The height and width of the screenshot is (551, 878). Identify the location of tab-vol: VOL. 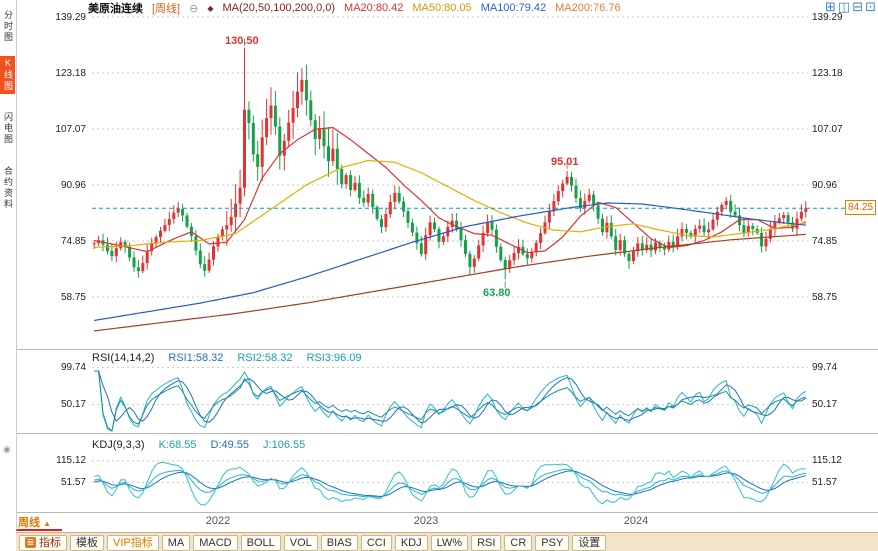
(300, 542).